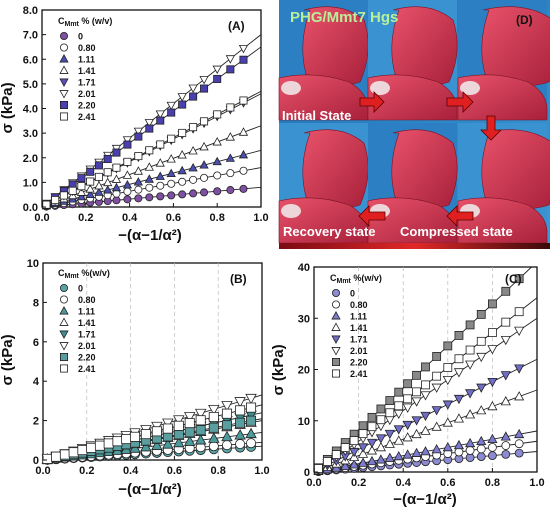 The image size is (550, 510). I want to click on panel-b-y-axis-label: σ (kPa), so click(8, 359).